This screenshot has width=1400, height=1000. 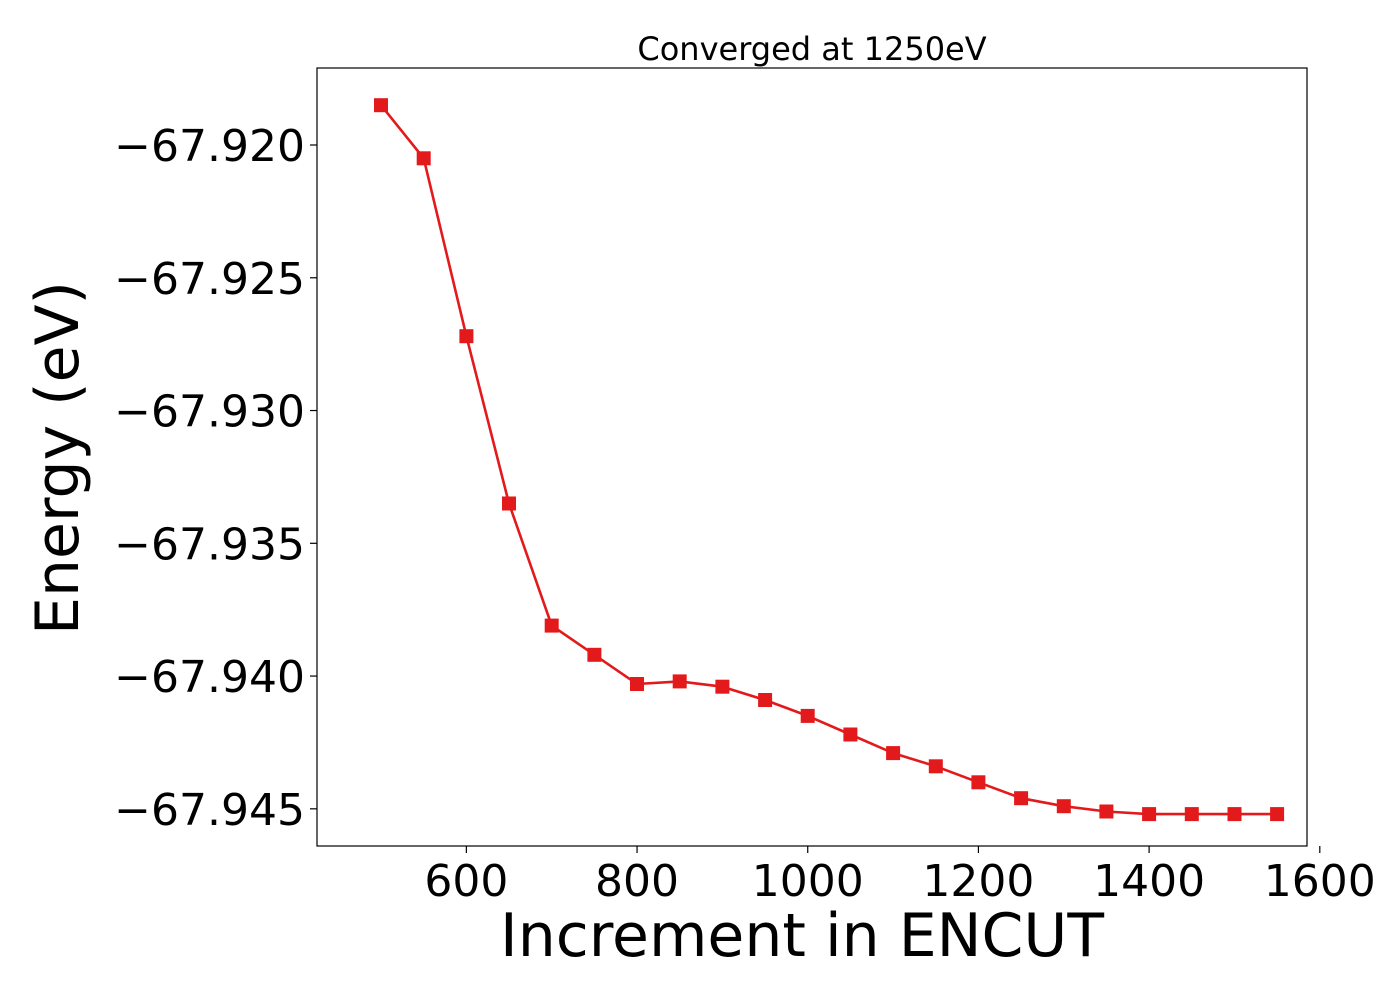 What do you see at coordinates (209, 544) in the screenshot?
I see `y-tick-label: −67.935` at bounding box center [209, 544].